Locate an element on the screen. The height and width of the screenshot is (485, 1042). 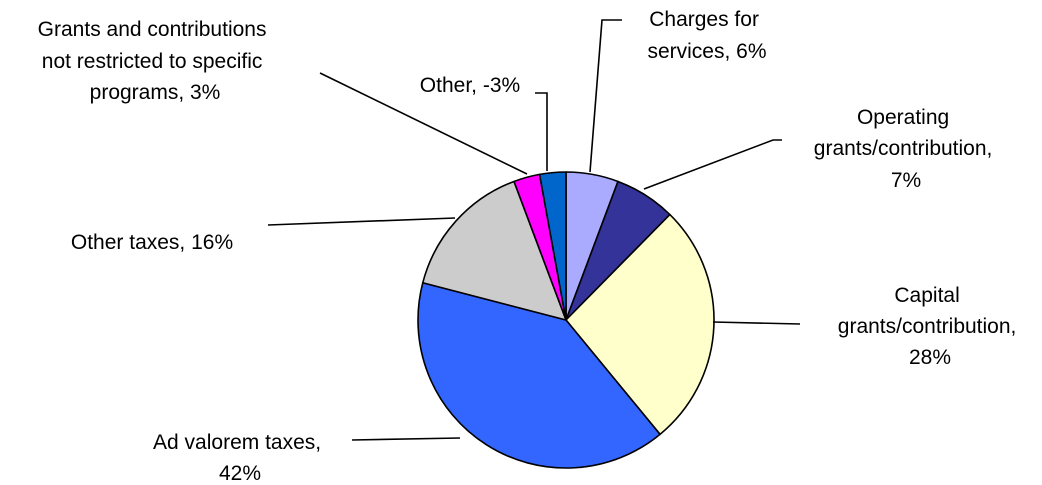
label-other-taxes: Other taxes, 16% is located at coordinates (152, 242).